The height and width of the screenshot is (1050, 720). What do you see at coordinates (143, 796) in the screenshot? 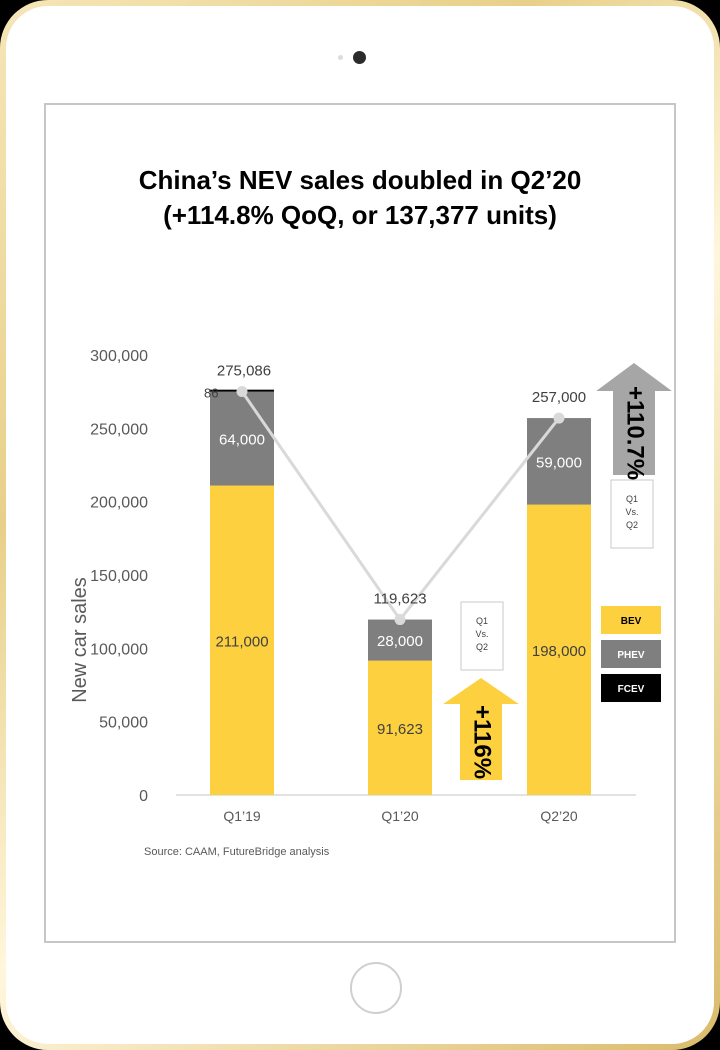
I see `y-tick-label: 0` at bounding box center [143, 796].